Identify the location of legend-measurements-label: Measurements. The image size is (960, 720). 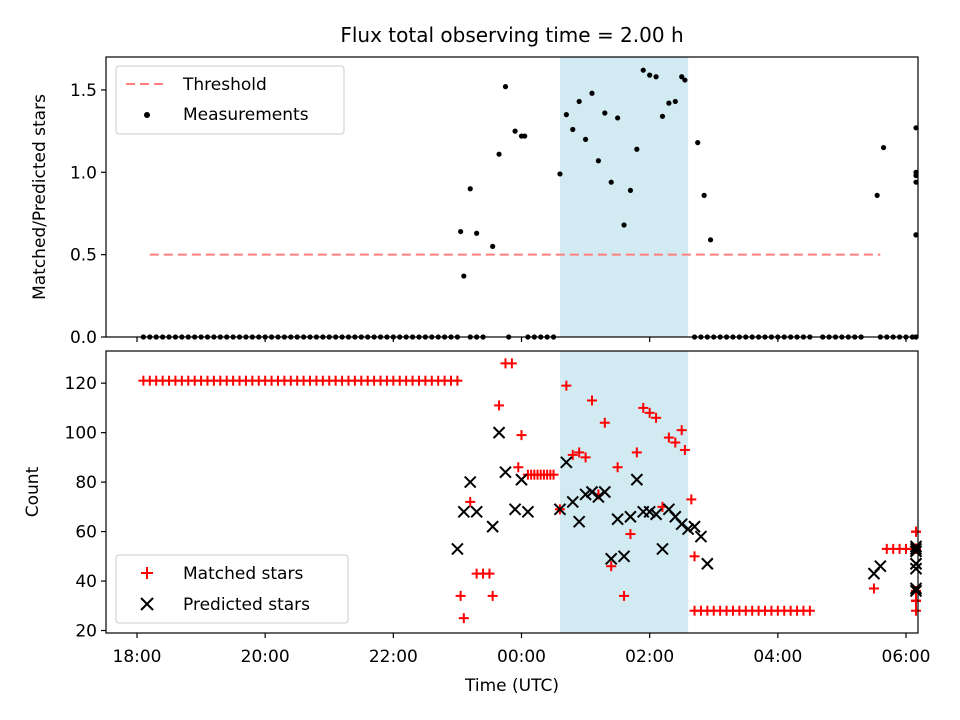
(246, 115).